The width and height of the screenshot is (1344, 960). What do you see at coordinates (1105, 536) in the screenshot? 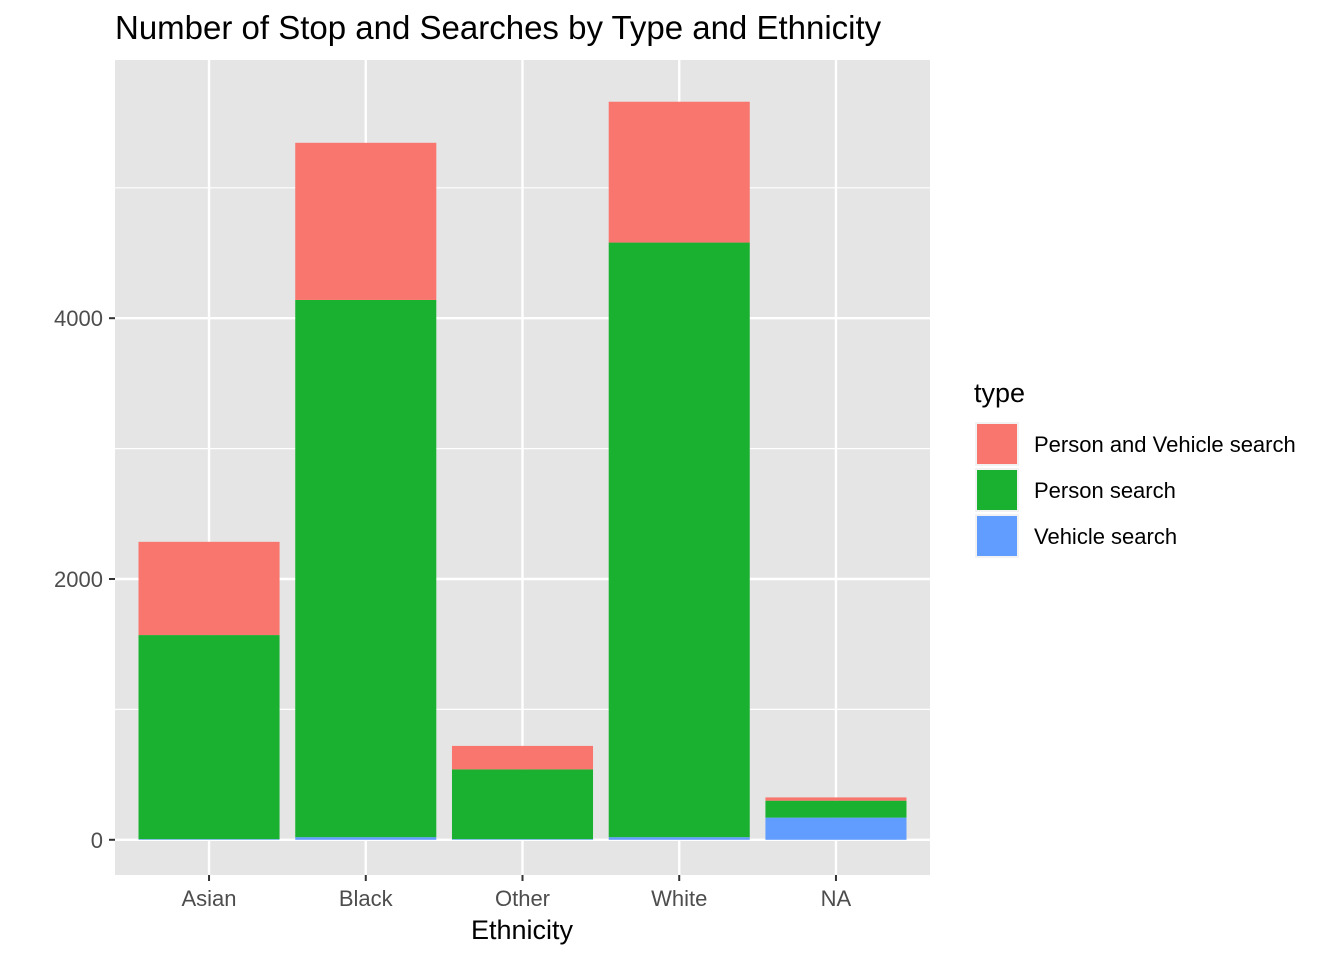
I see `legend-label: Vehicle search` at bounding box center [1105, 536].